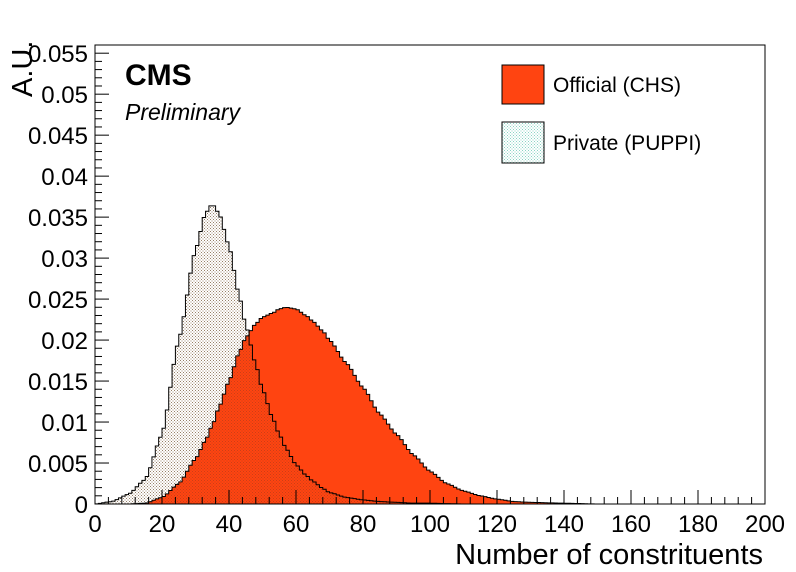 Image resolution: width=796 pixels, height=572 pixels. Describe the element at coordinates (617, 85) in the screenshot. I see `legend-label-official: Official (CHS)` at that location.